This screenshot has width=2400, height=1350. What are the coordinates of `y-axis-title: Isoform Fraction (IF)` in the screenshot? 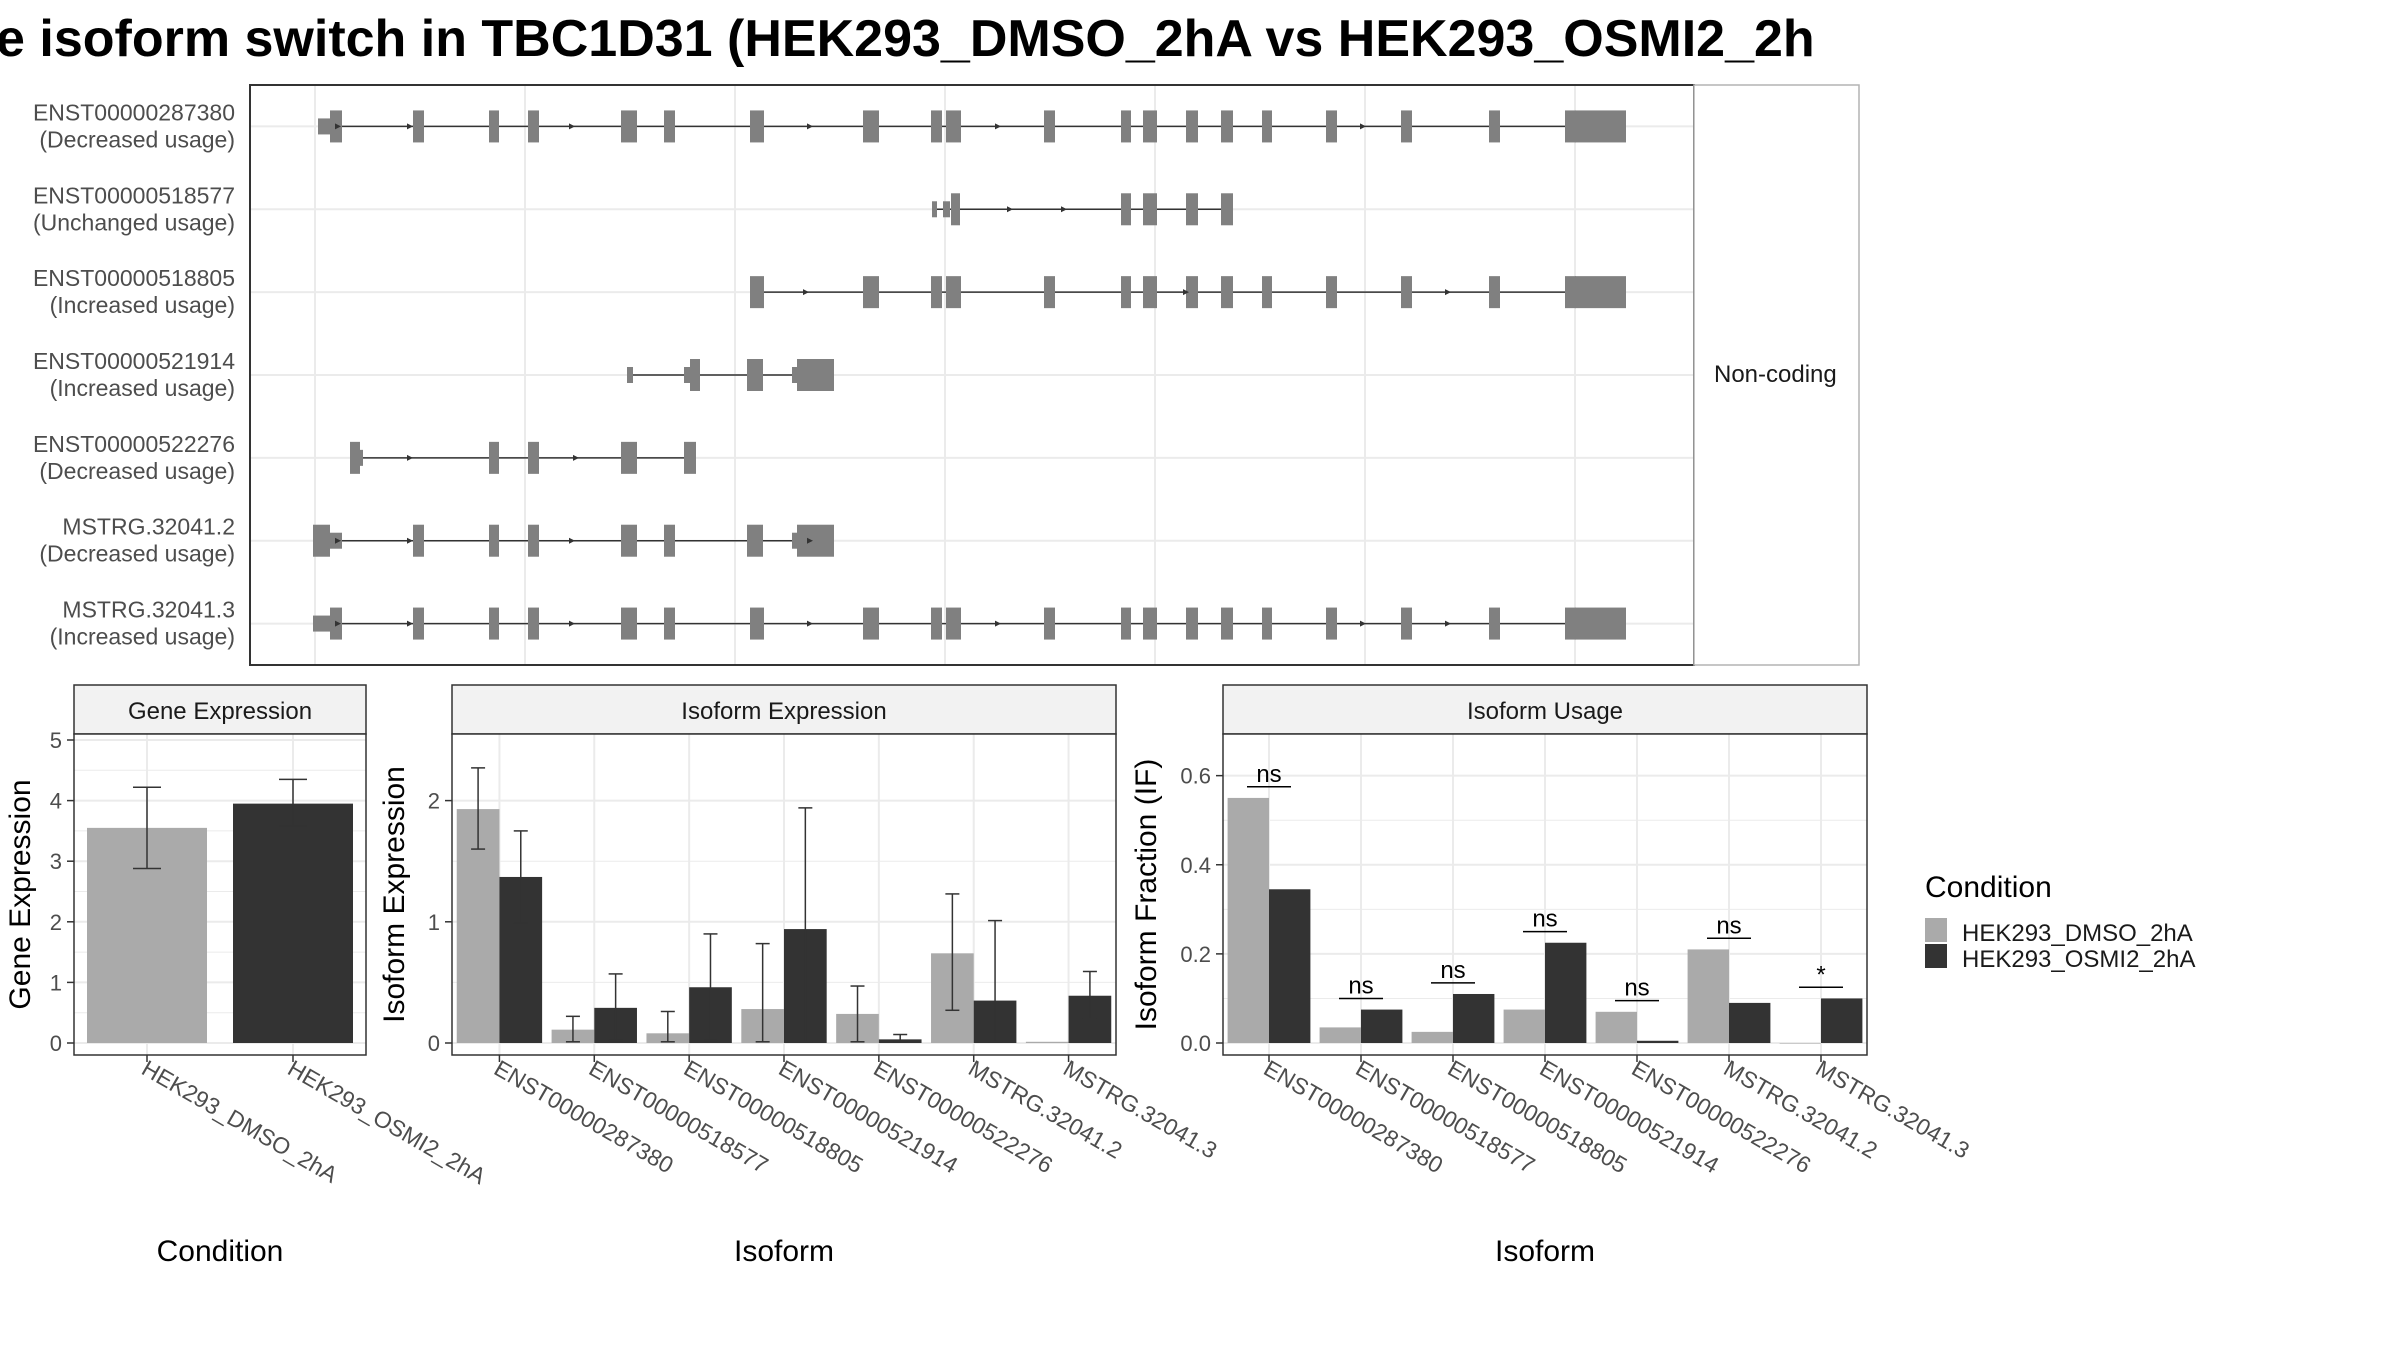 It's located at (1146, 895).